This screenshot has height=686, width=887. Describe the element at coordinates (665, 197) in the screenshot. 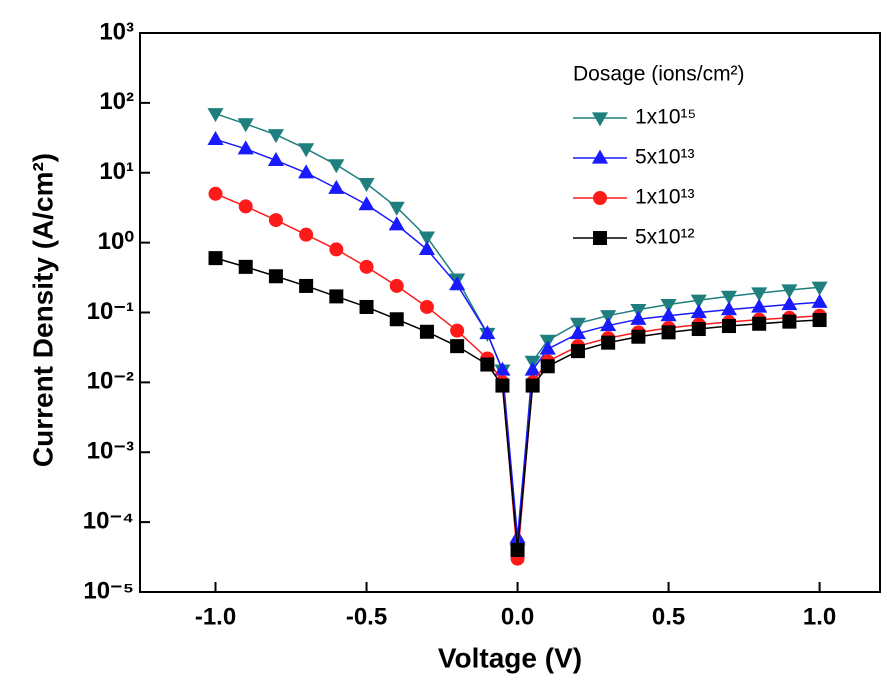

I see `legend-label: 1x10¹³` at that location.